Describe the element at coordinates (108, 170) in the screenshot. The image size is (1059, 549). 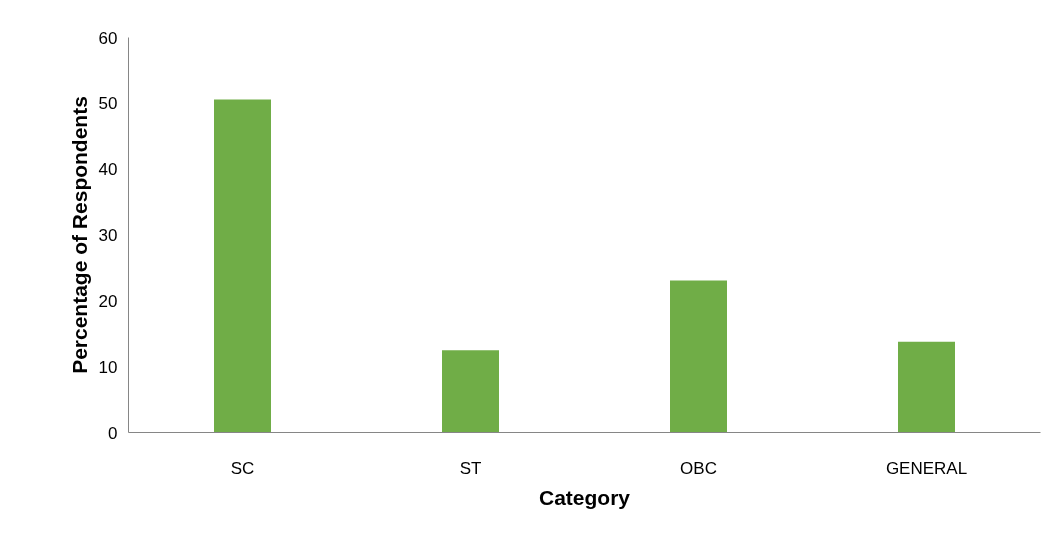
I see `y-tick-label: 40` at that location.